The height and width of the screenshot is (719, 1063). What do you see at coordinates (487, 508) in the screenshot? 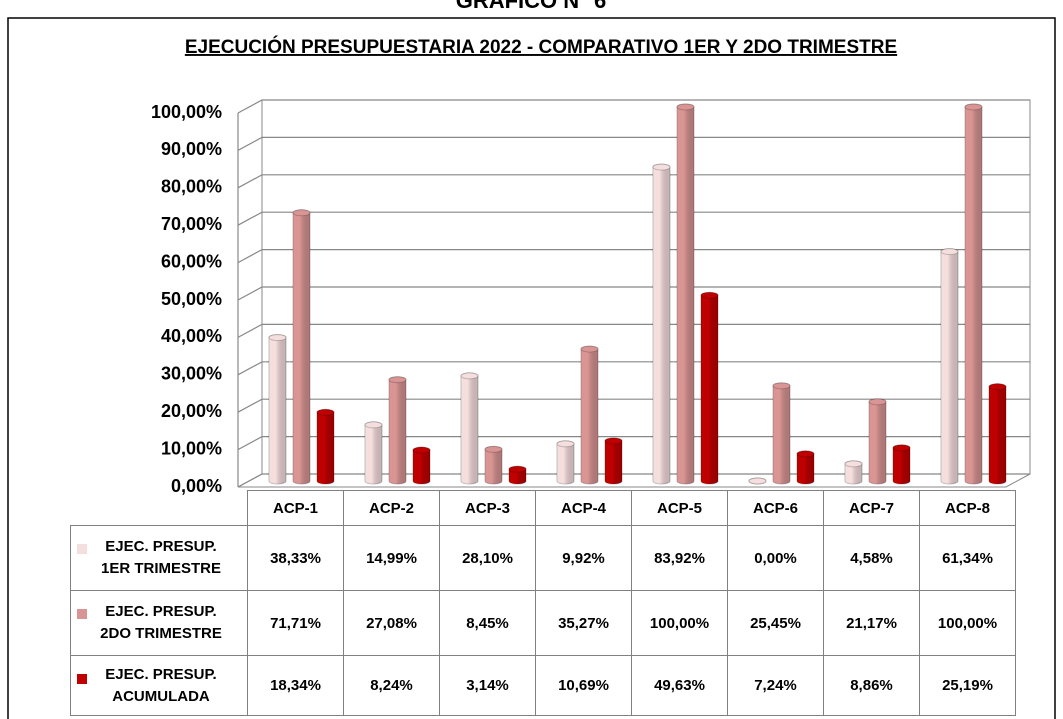
I see `category-label: ACP-3` at bounding box center [487, 508].